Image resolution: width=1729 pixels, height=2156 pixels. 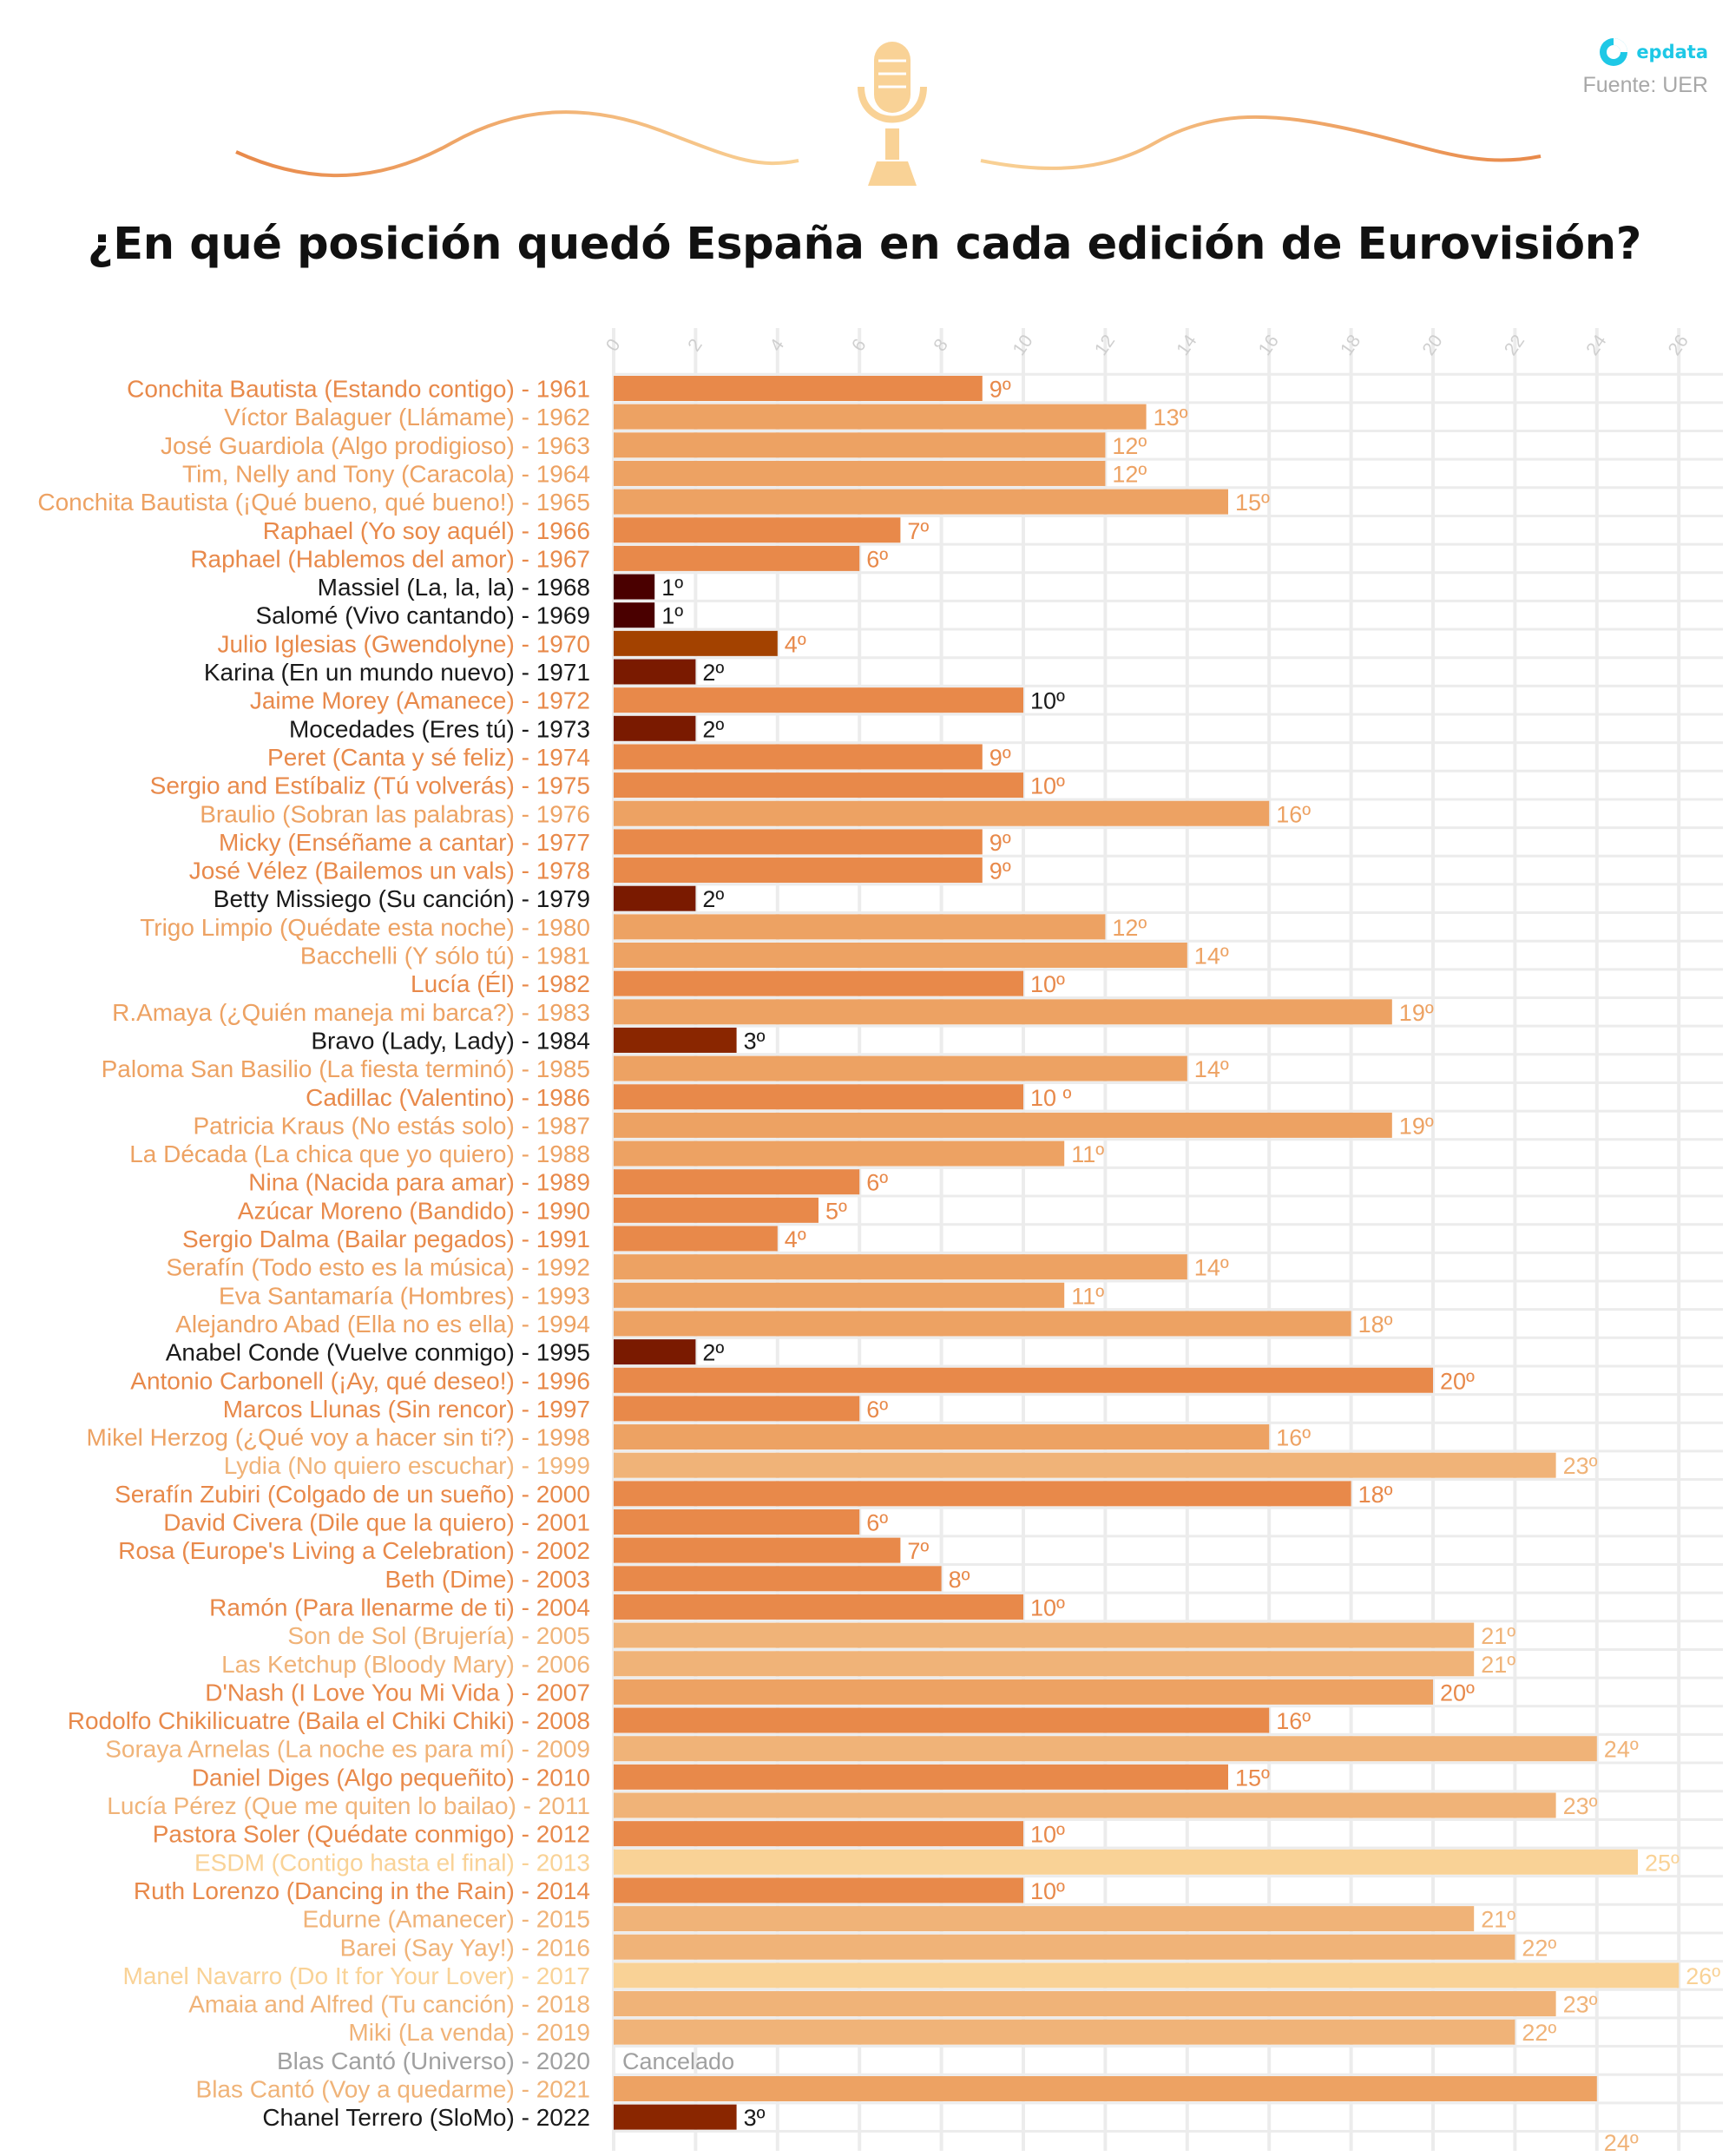 What do you see at coordinates (960, 1580) in the screenshot?
I see `value-label: 8º` at bounding box center [960, 1580].